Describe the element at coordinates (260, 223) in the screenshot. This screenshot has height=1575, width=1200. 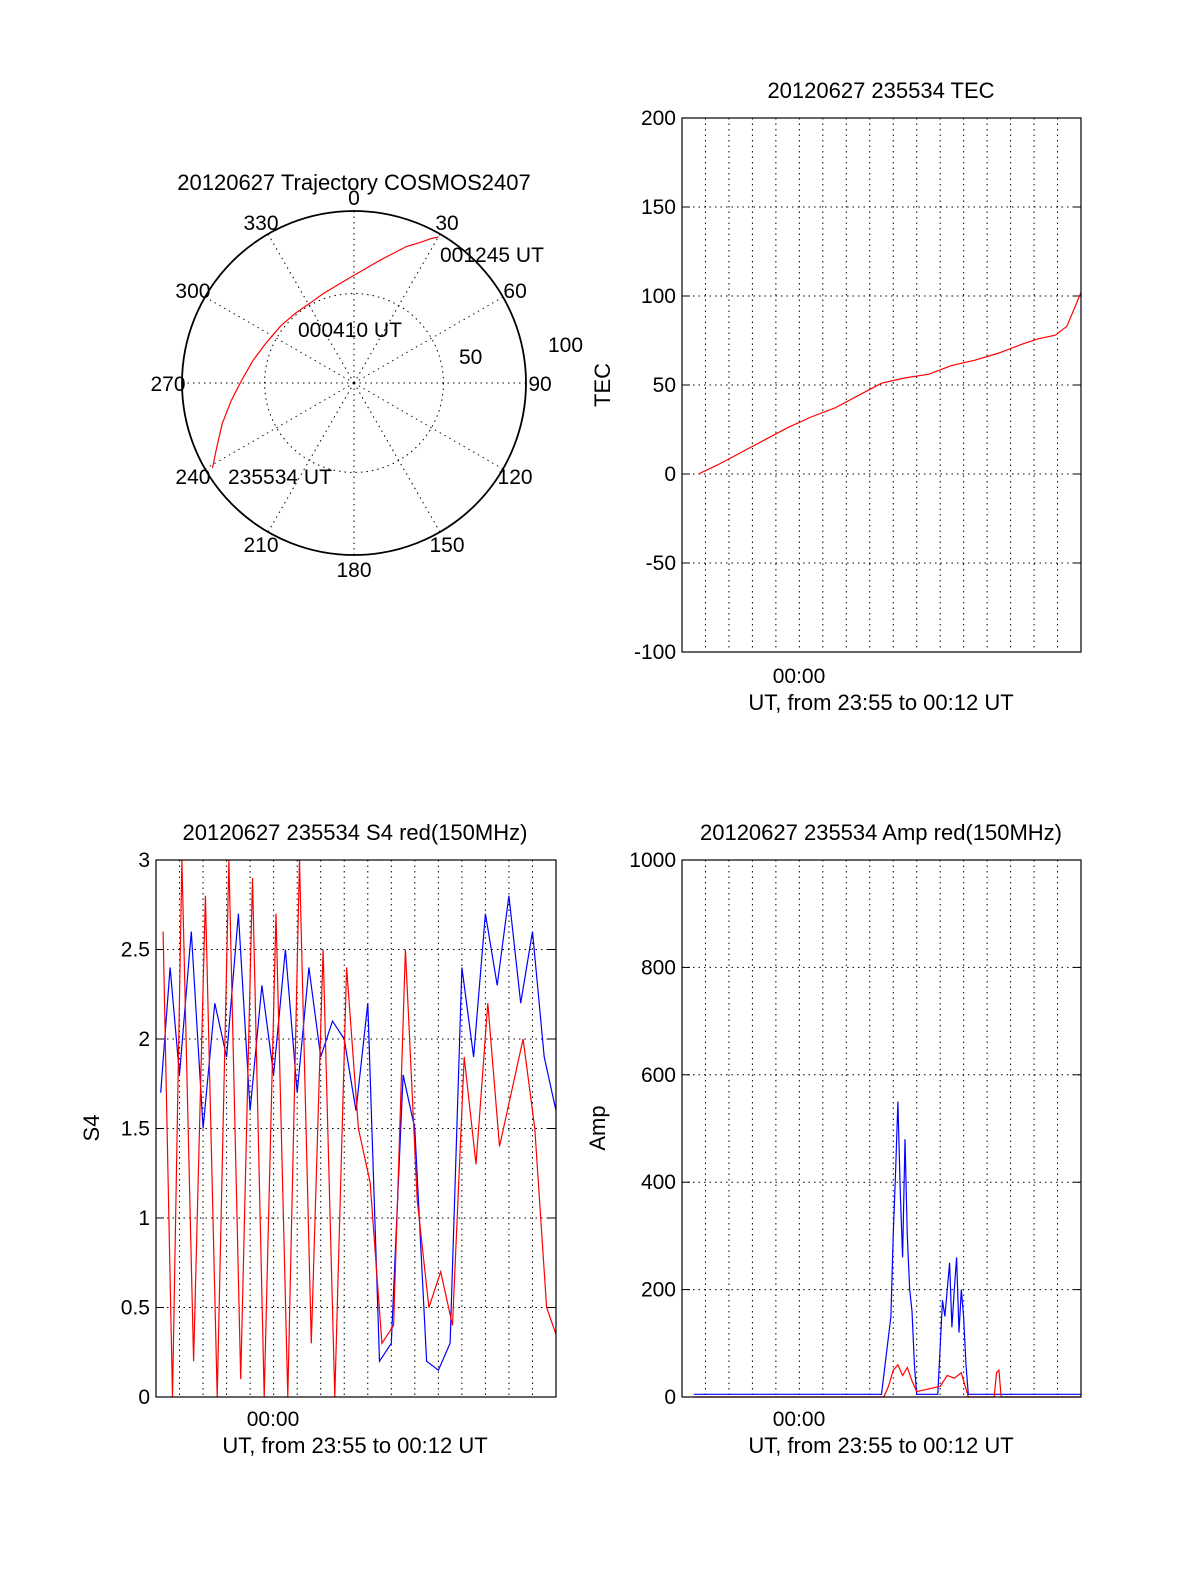
I see `polar-angle-label: 330` at that location.